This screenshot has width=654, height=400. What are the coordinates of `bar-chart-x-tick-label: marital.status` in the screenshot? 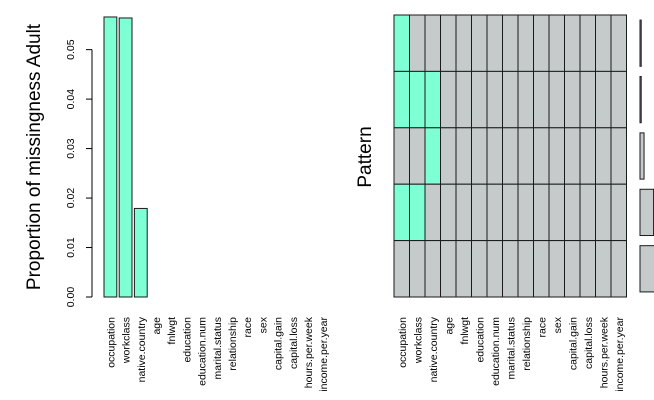 It's located at (218, 348).